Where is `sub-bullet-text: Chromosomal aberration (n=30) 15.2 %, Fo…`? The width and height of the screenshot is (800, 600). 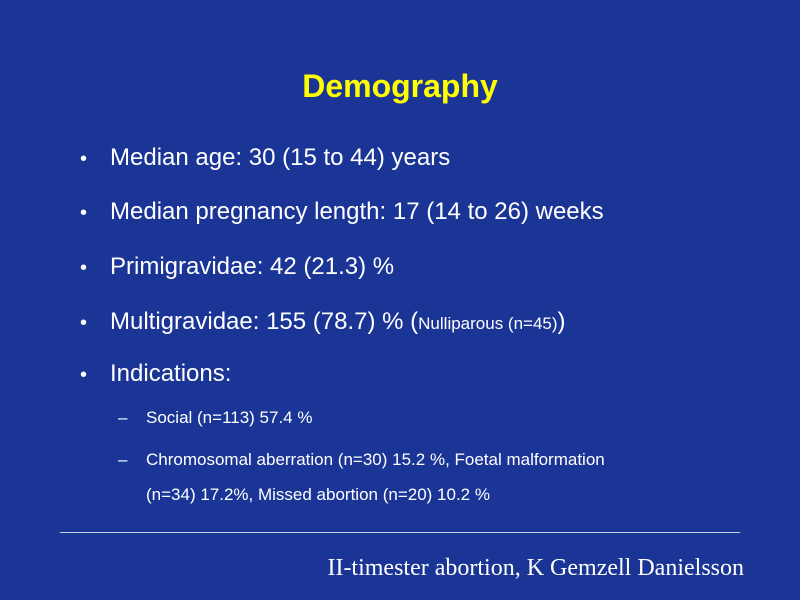 sub-bullet-text: Chromosomal aberration (n=30) 15.2 %, Fo… is located at coordinates (375, 459).